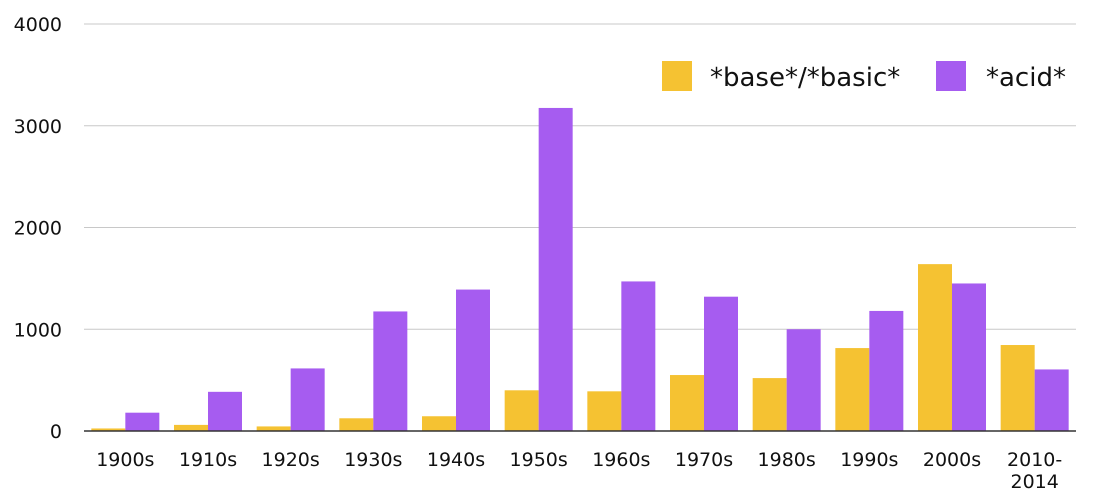 This screenshot has height=500, width=1100. I want to click on x-tick-label: 2010-2014, so click(1034, 471).